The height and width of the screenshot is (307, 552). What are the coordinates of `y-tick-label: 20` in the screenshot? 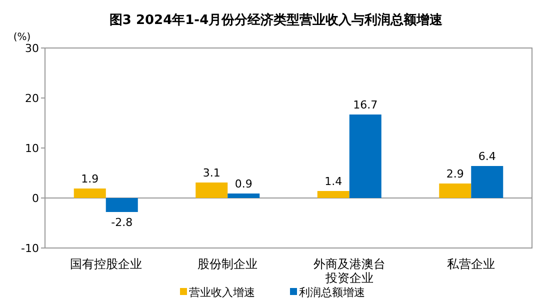 It's located at (32, 98).